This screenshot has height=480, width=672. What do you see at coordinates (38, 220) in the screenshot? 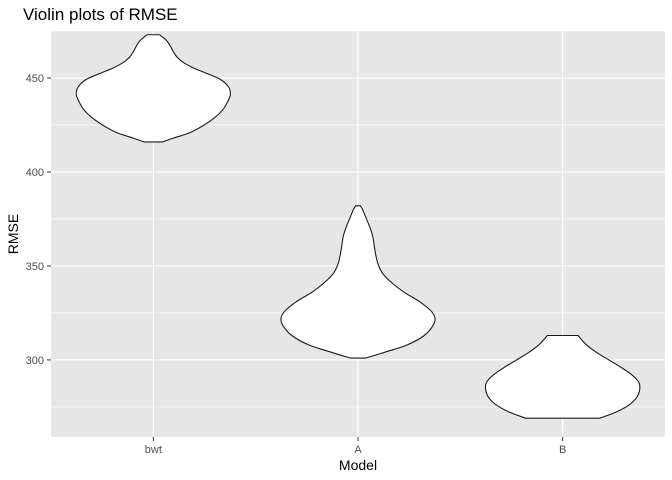
I see `y-axis-ticks: 300 350 400 450` at bounding box center [38, 220].